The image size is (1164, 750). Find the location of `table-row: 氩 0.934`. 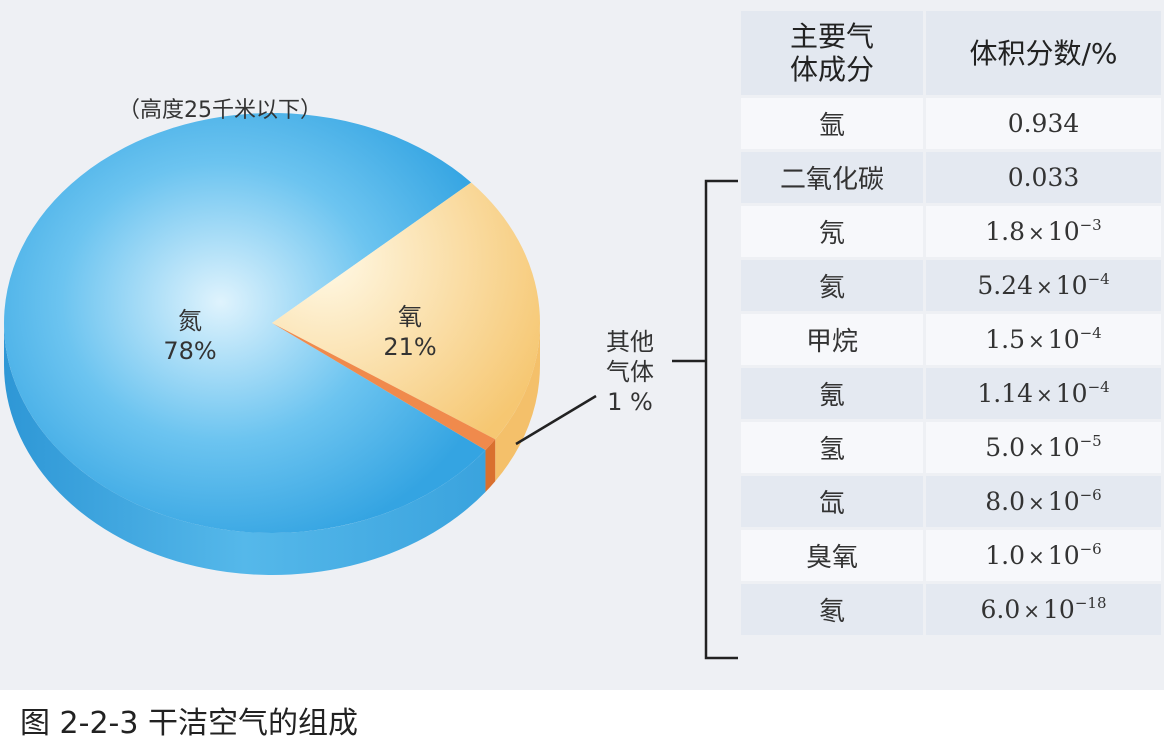

table-row: 氩 0.934 is located at coordinates (951, 123).